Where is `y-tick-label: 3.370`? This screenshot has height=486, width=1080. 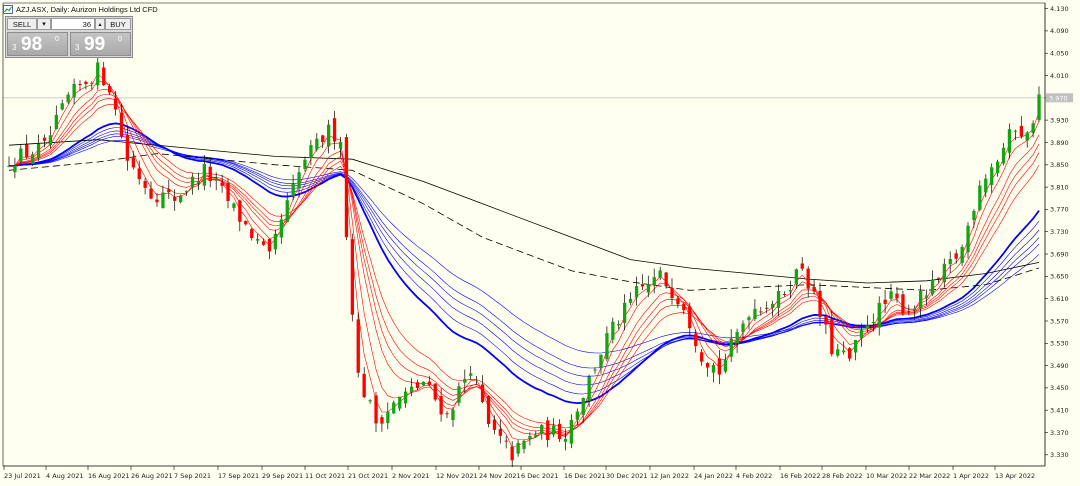
y-tick-label: 3.370 is located at coordinates (1059, 433).